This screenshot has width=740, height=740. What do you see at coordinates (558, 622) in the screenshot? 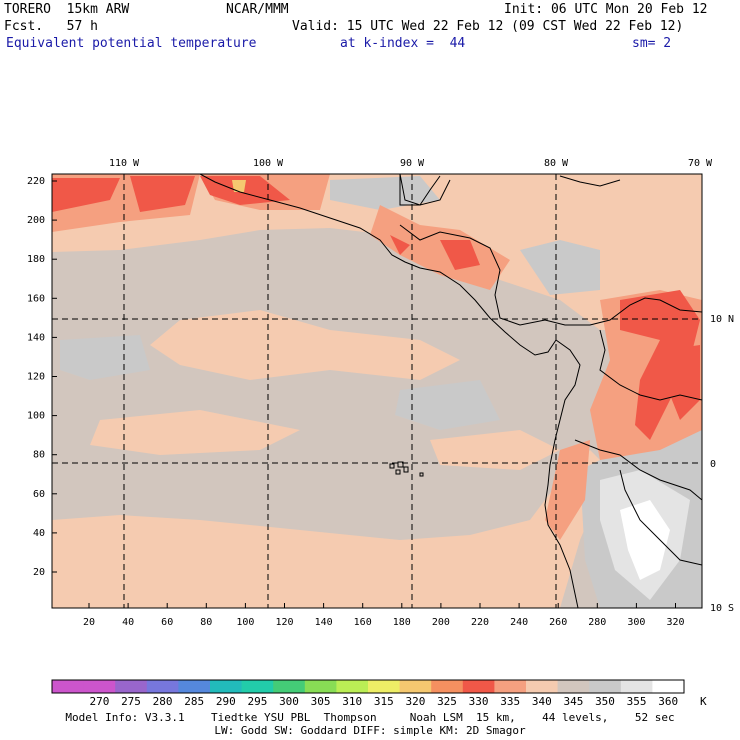
I see `x-tick-label: 260` at bounding box center [558, 622].